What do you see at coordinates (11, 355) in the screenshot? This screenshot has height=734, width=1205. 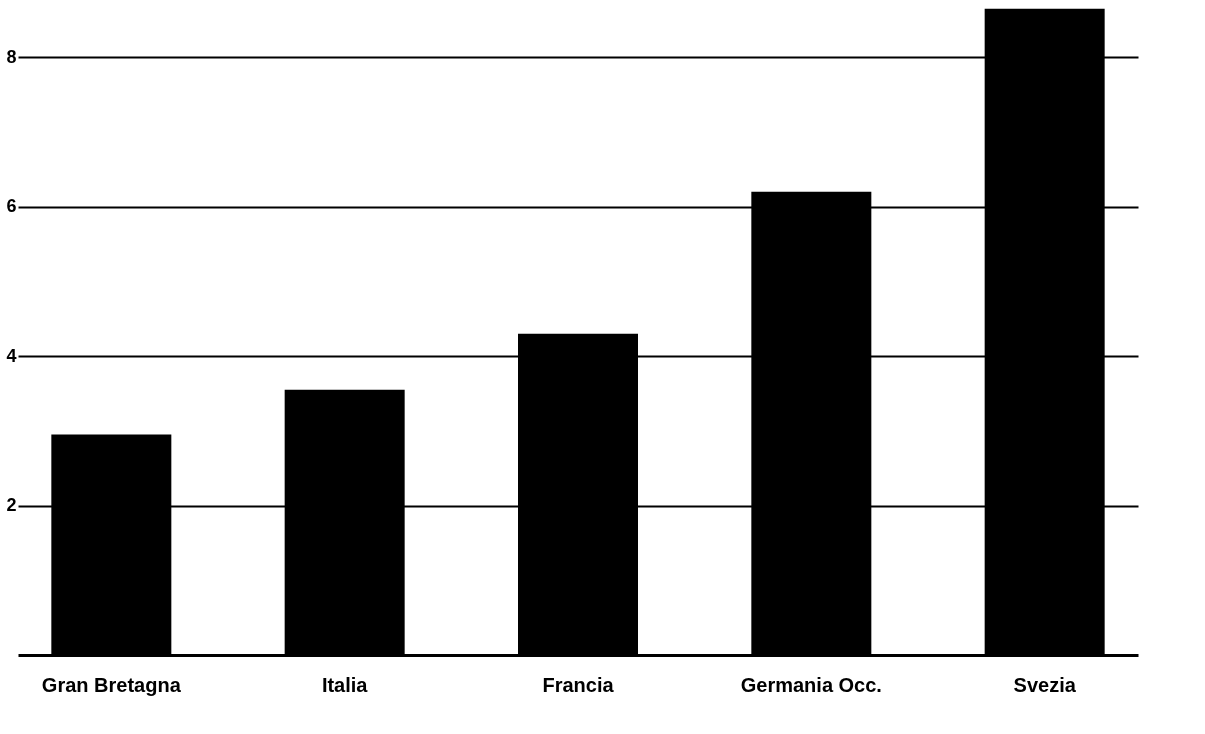 I see `y-tick-label: 4` at bounding box center [11, 355].